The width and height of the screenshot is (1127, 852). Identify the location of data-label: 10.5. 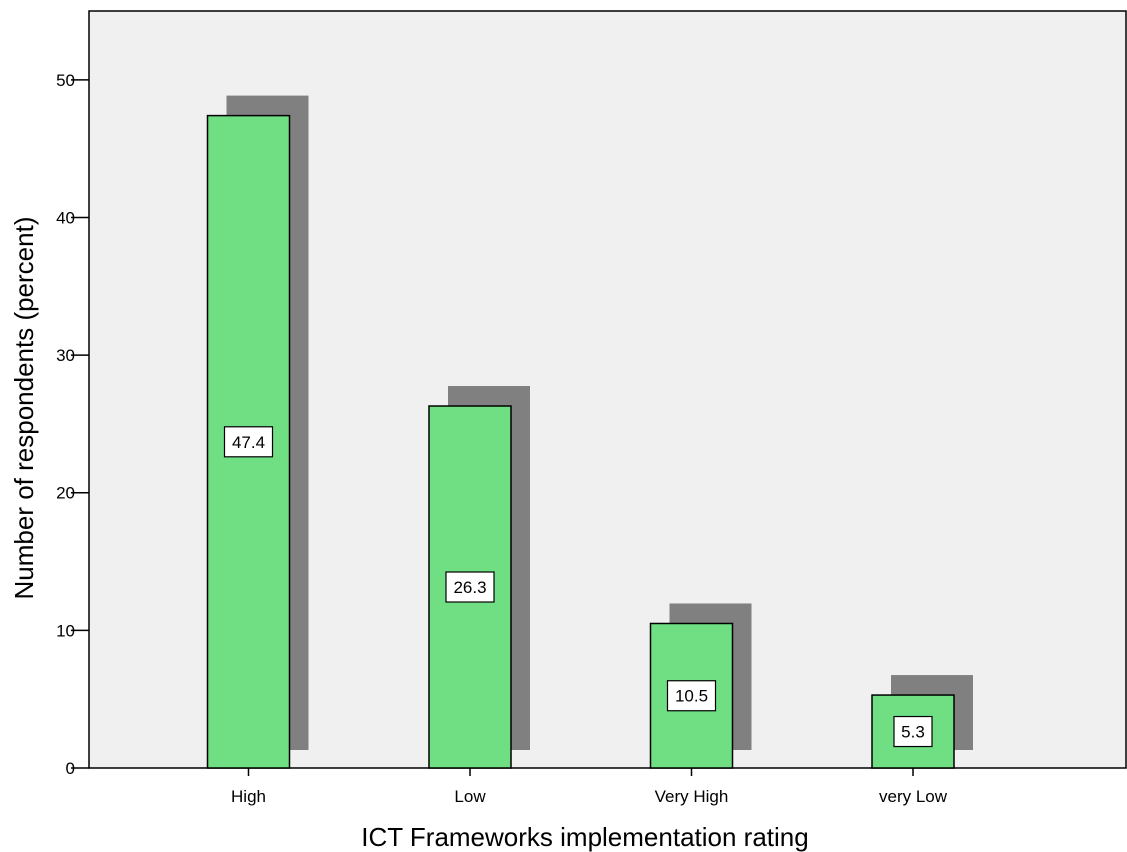
(691, 696).